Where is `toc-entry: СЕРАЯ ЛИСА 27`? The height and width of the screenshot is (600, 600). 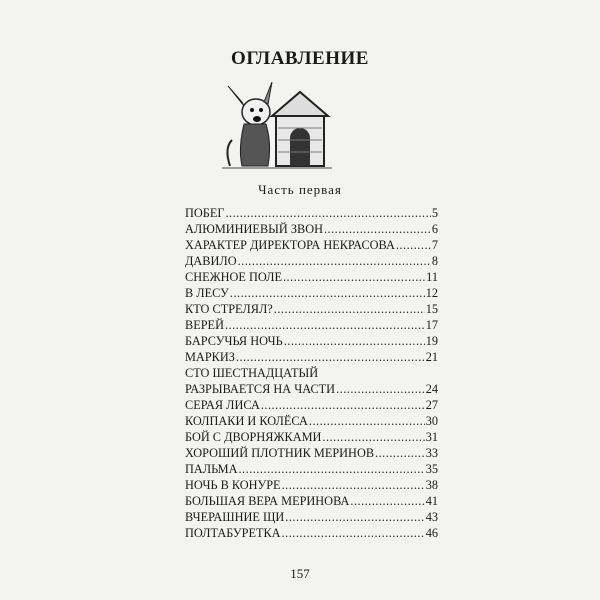
toc-entry: СЕРАЯ ЛИСА 27 is located at coordinates (311, 405).